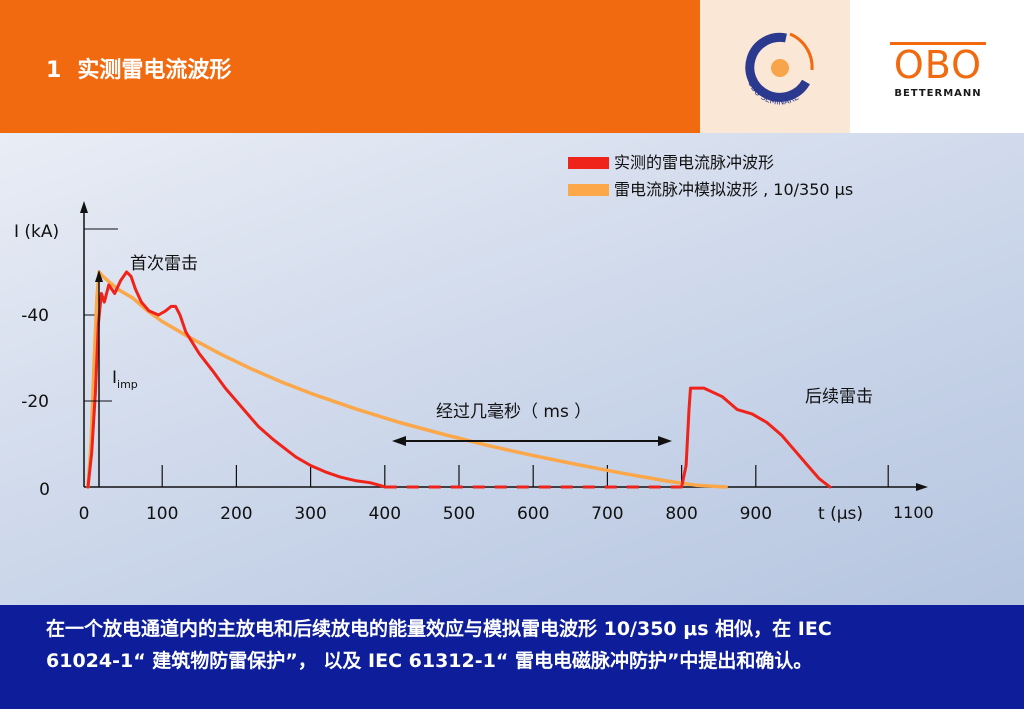  I want to click on x-tick-label: 100, so click(162, 514).